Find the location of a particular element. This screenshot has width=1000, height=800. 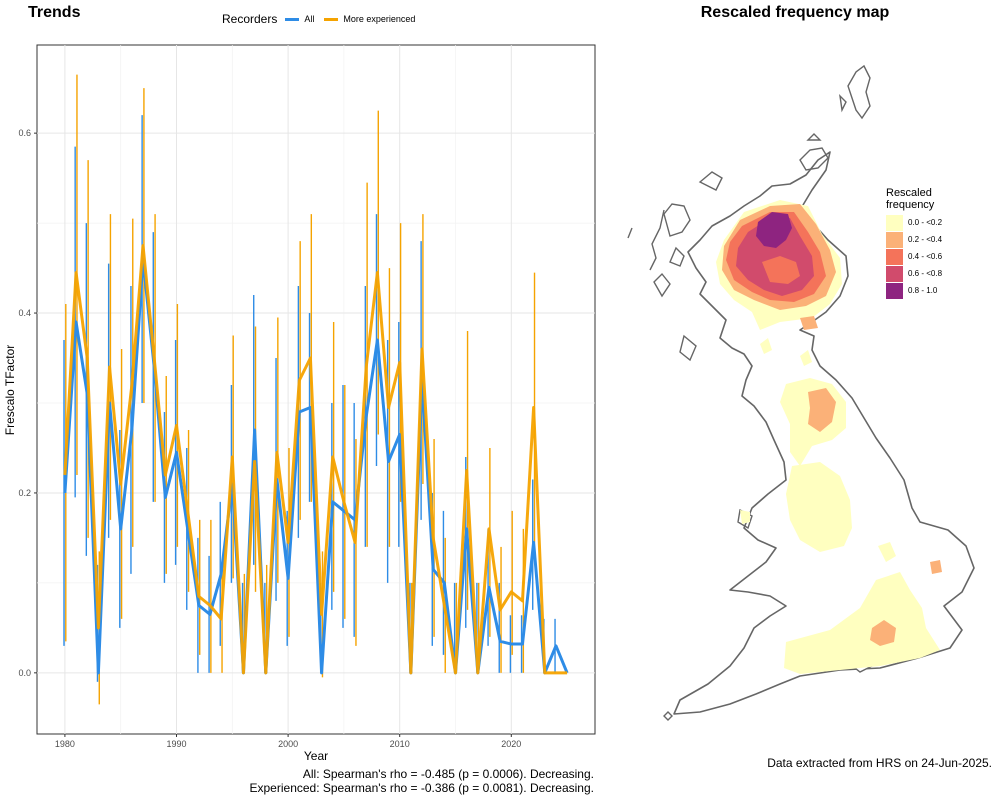

x-tick-label: 1990 is located at coordinates (176, 744).